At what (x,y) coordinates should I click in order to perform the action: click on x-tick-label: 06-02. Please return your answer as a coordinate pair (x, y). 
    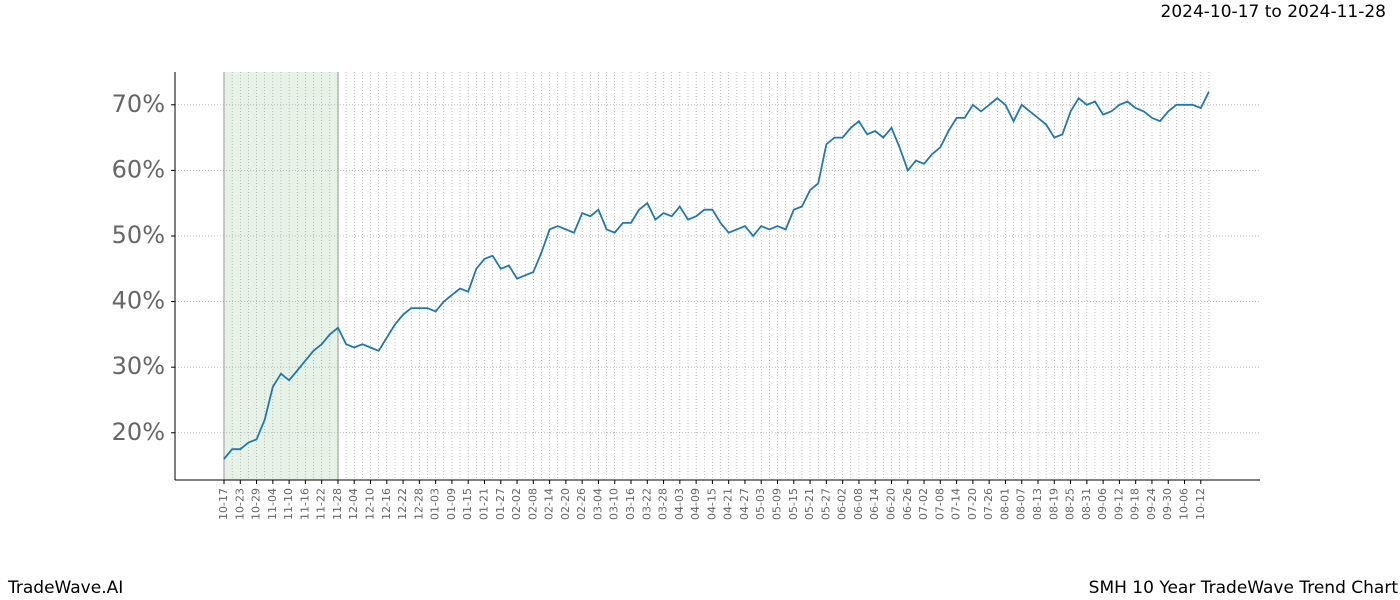
    Looking at the image, I should click on (842, 504).